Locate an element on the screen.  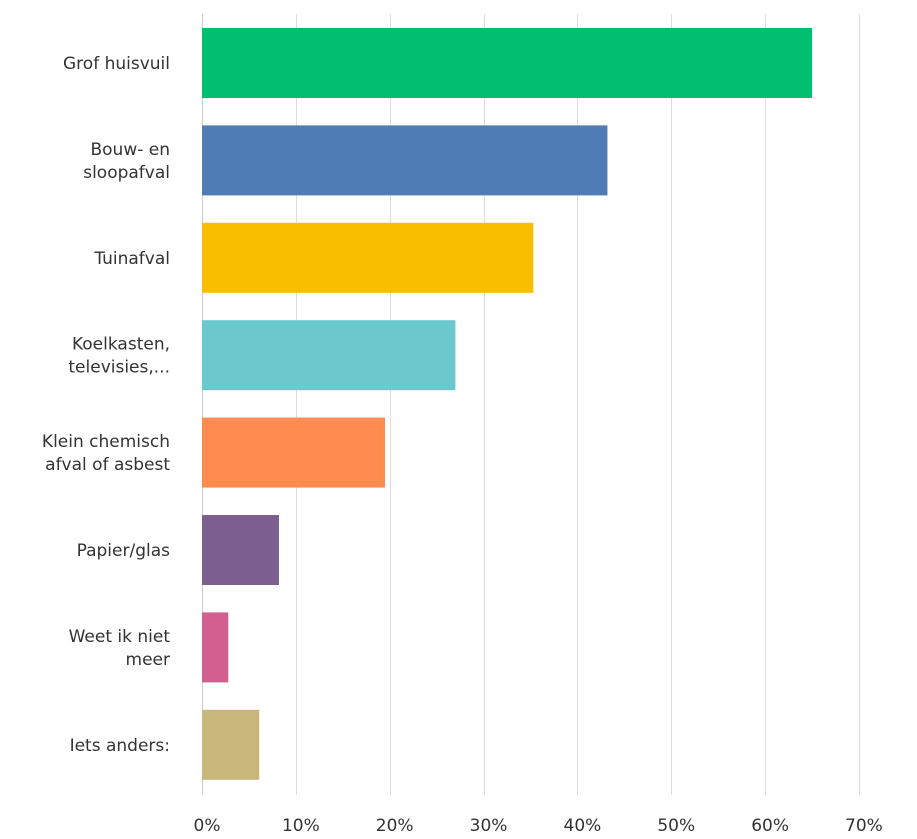
x-tick-label: 70% is located at coordinates (864, 826).